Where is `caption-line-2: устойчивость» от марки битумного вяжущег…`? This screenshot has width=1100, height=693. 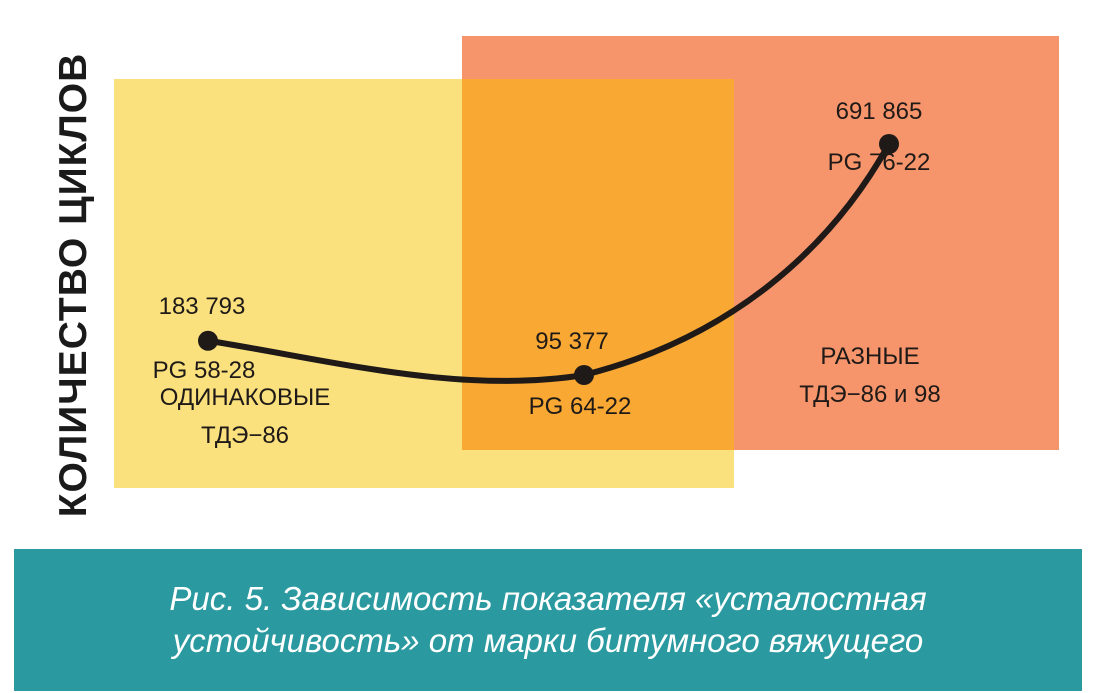
caption-line-2: устойчивость» от марки битумного вяжущег… is located at coordinates (548, 640).